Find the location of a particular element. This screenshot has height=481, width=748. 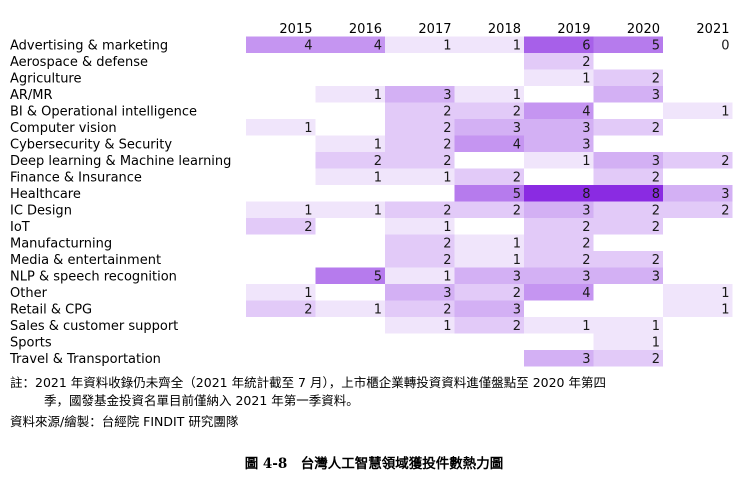

category-label: Healthcare is located at coordinates (45, 194).